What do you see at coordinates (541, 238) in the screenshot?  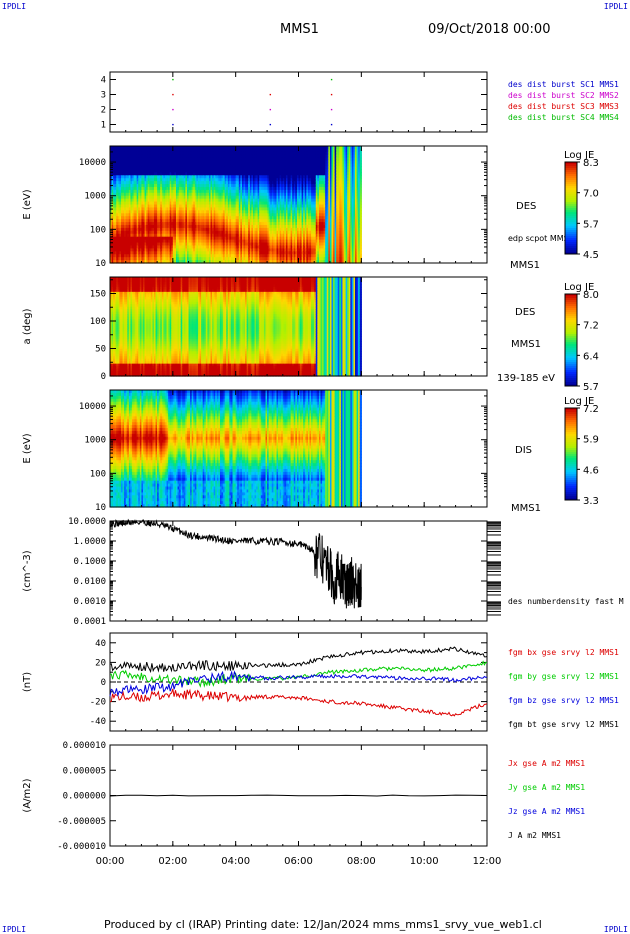 I see `panel-side-label: edp scpot MMS1` at bounding box center [541, 238].